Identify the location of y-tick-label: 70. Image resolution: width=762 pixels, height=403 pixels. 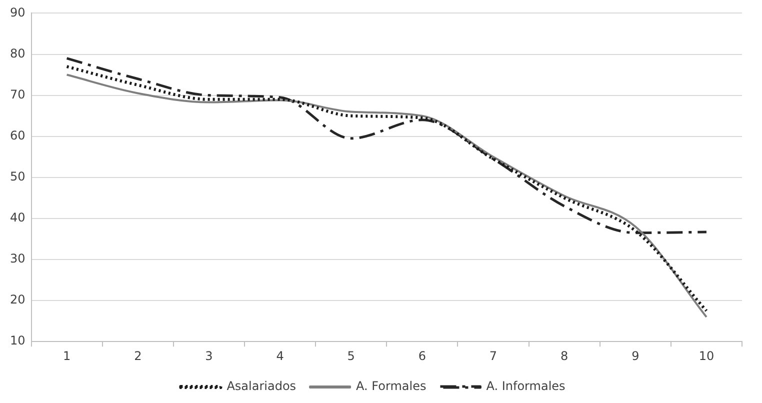
(18, 94).